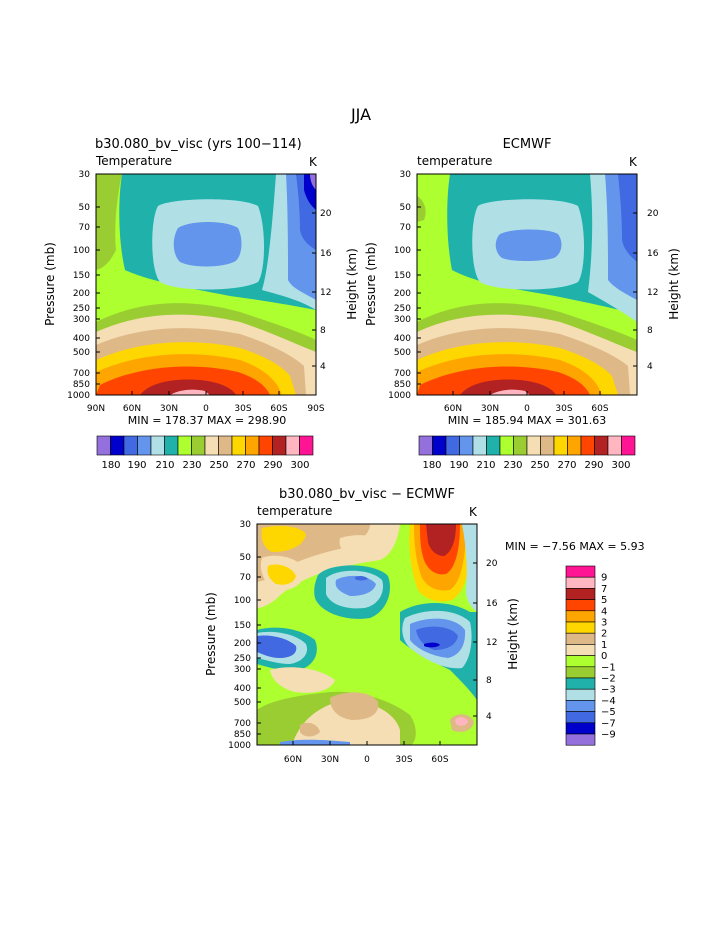  What do you see at coordinates (604, 600) in the screenshot?
I see `cbar-label: 5` at bounding box center [604, 600].